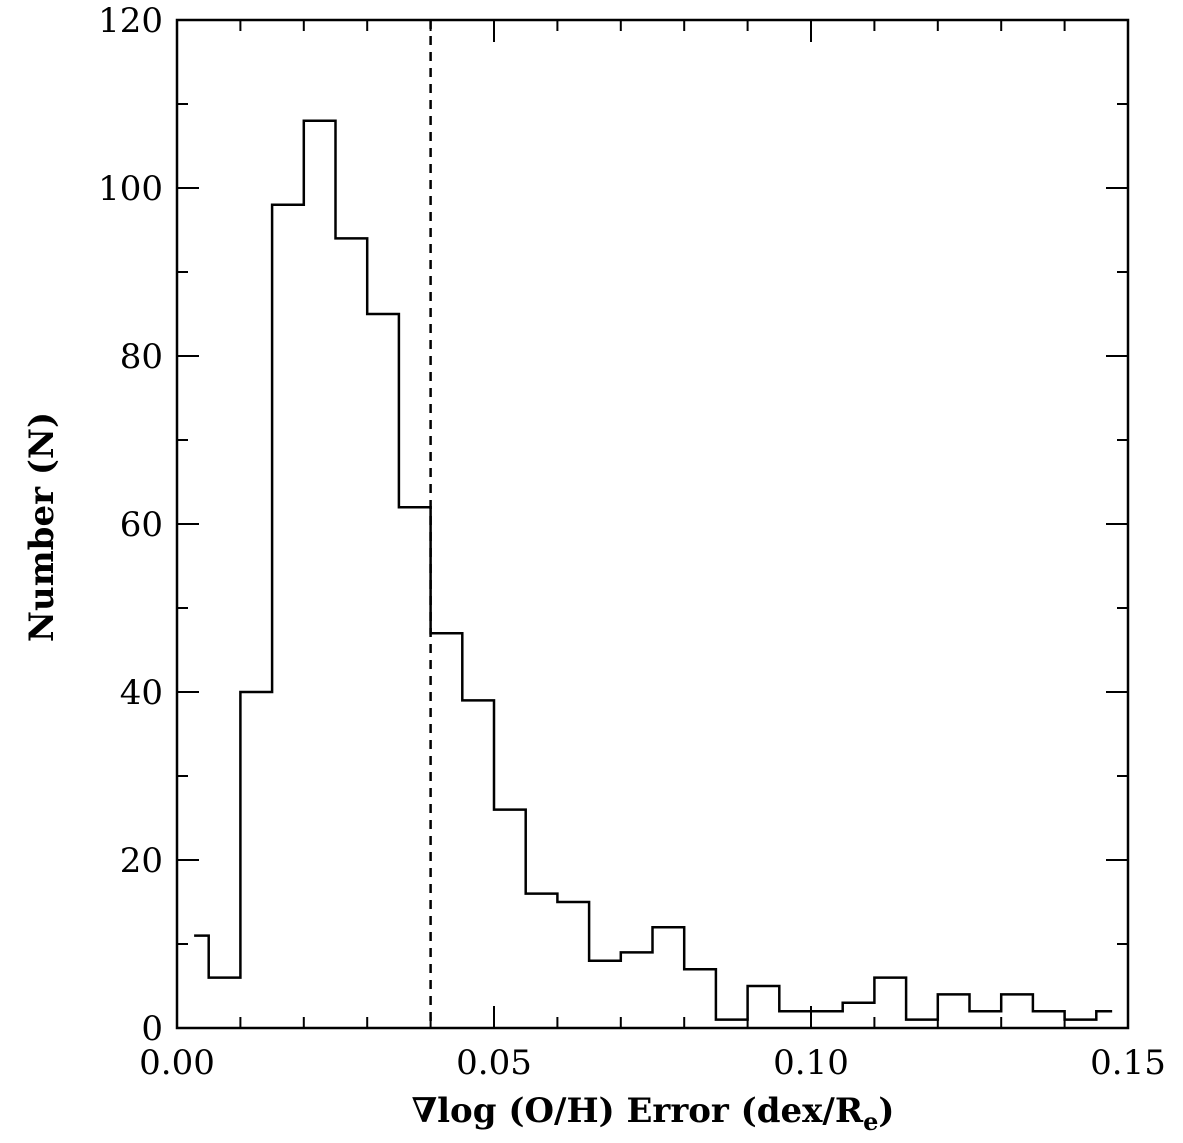  What do you see at coordinates (177, 1063) in the screenshot?
I see `x-tick-label: 0.00` at bounding box center [177, 1063].